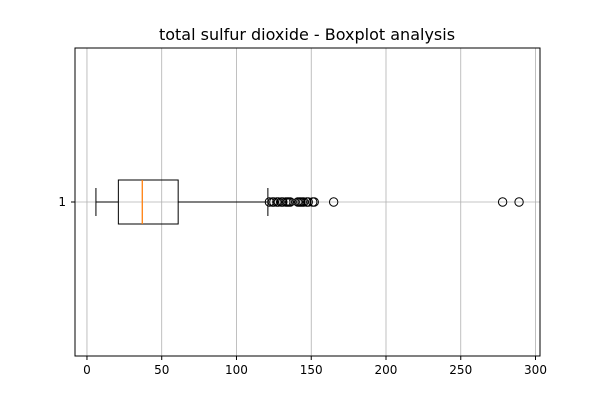  What do you see at coordinates (307, 34) in the screenshot?
I see `chart-title: total sulfur dioxide - Boxplot analysis` at bounding box center [307, 34].